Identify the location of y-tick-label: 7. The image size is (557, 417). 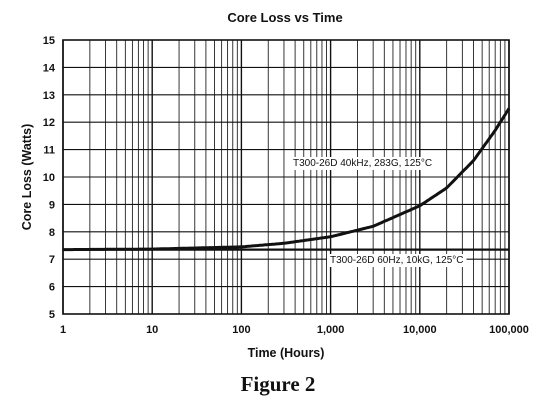
(52, 260).